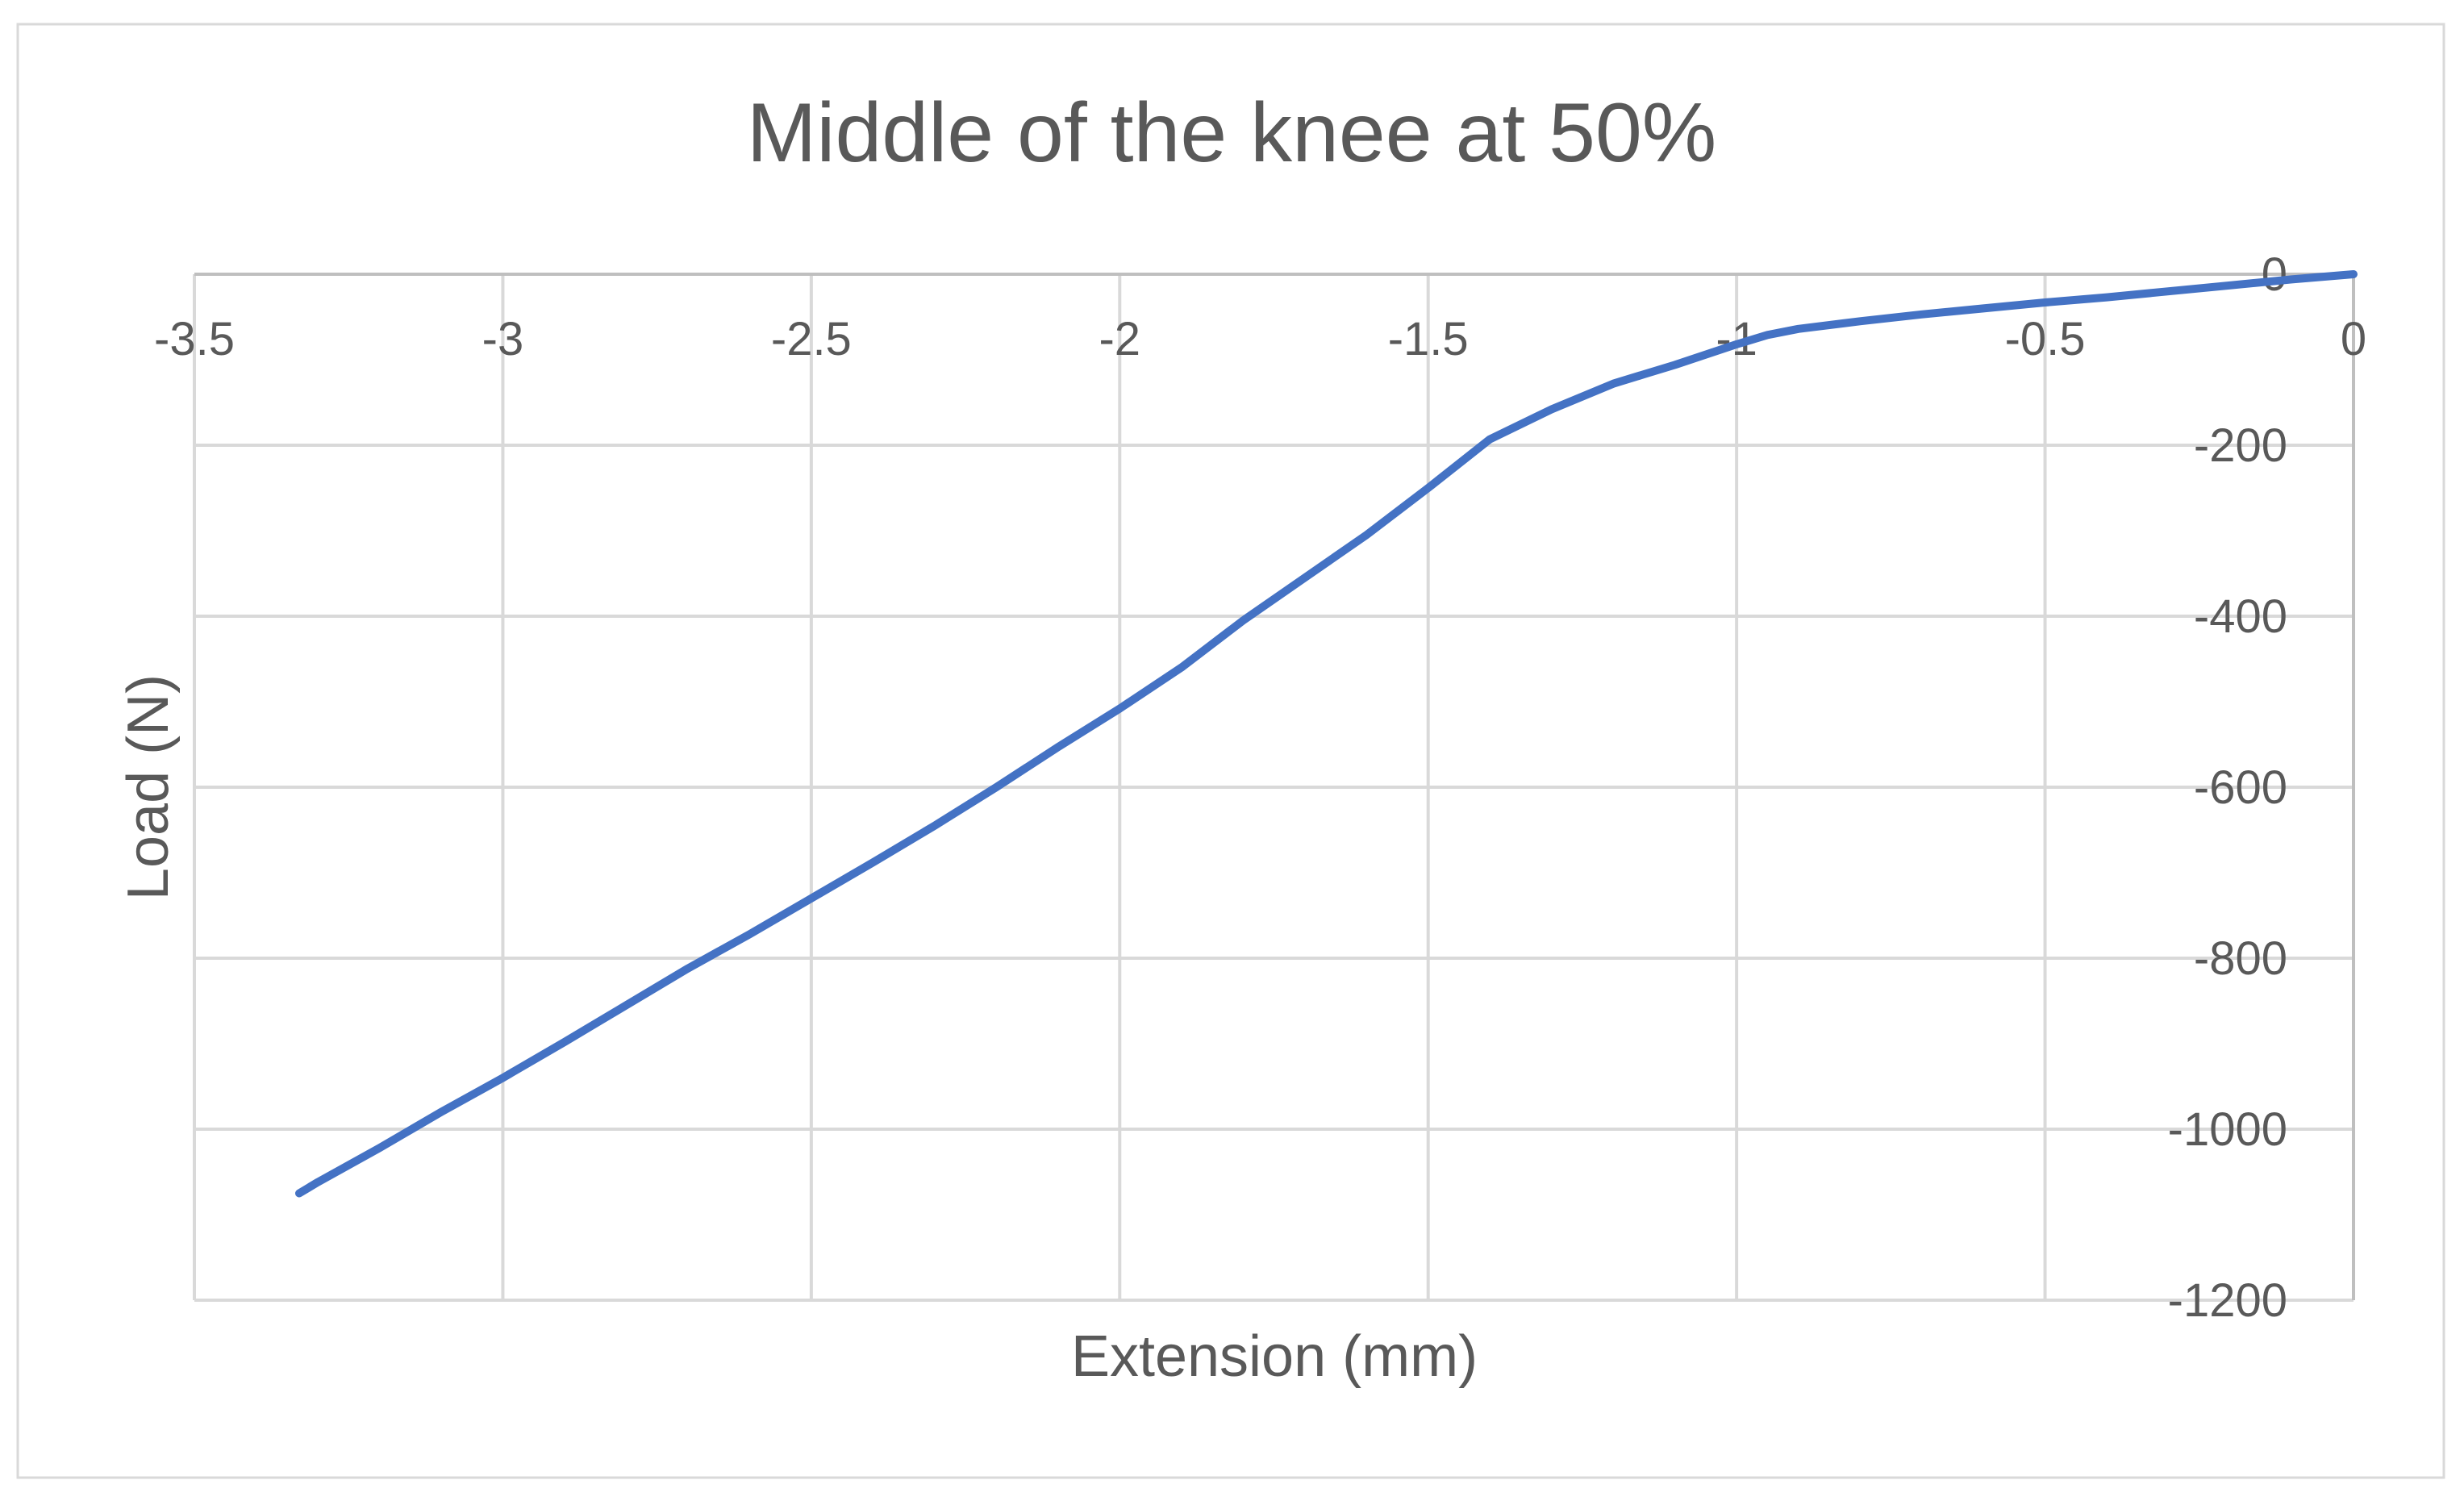 This screenshot has width=2464, height=1501. I want to click on x-tick-label: -0.5, so click(2045, 339).